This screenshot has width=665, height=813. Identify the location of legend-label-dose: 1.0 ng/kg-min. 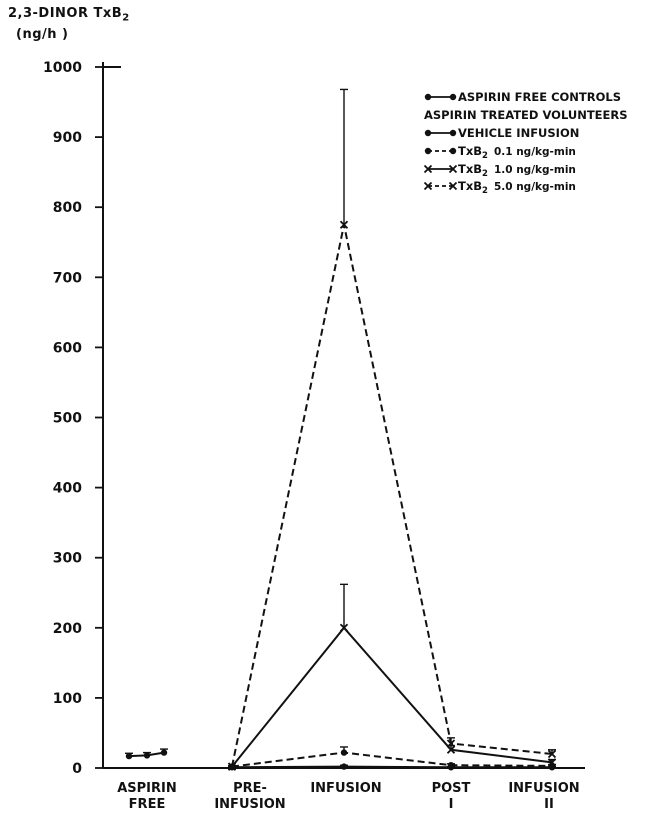
(535, 170).